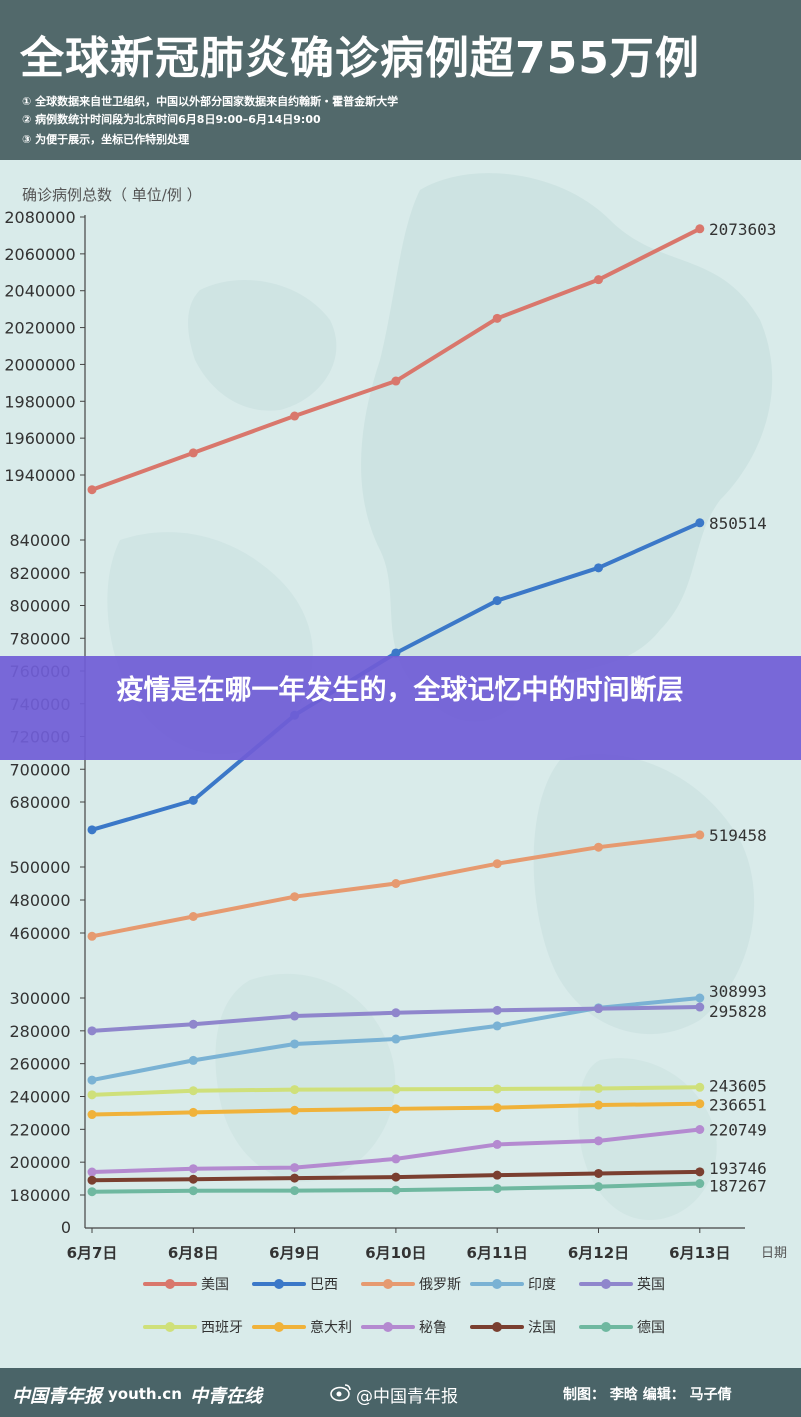 Image resolution: width=801 pixels, height=1417 pixels. What do you see at coordinates (222, 1328) in the screenshot?
I see `legend-label: 西班牙` at bounding box center [222, 1328].